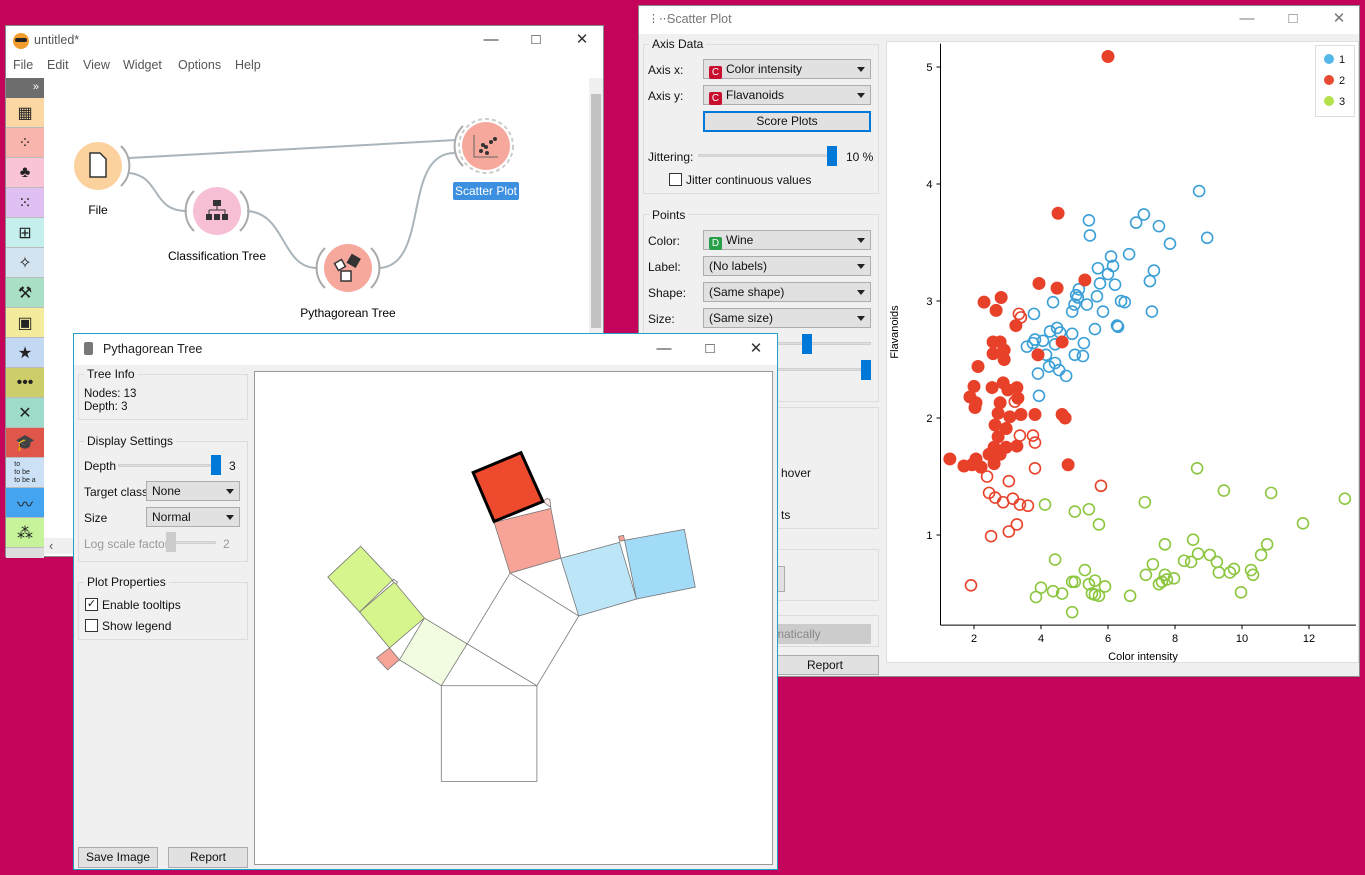 The width and height of the screenshot is (1365, 875). I want to click on menu-view: View, so click(96, 65).